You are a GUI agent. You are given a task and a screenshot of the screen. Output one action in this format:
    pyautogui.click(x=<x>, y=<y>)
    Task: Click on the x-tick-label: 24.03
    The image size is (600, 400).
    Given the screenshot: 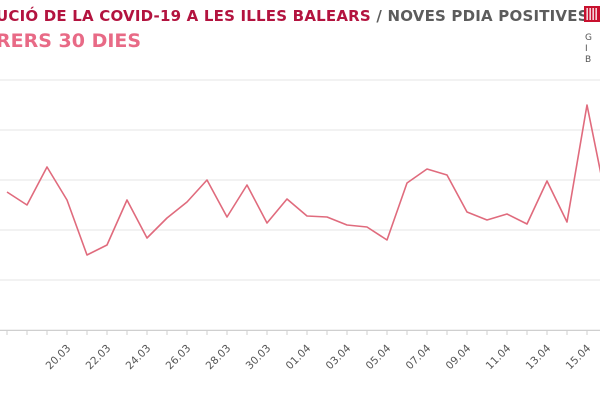 What is the action you would take?
    pyautogui.click(x=139, y=357)
    